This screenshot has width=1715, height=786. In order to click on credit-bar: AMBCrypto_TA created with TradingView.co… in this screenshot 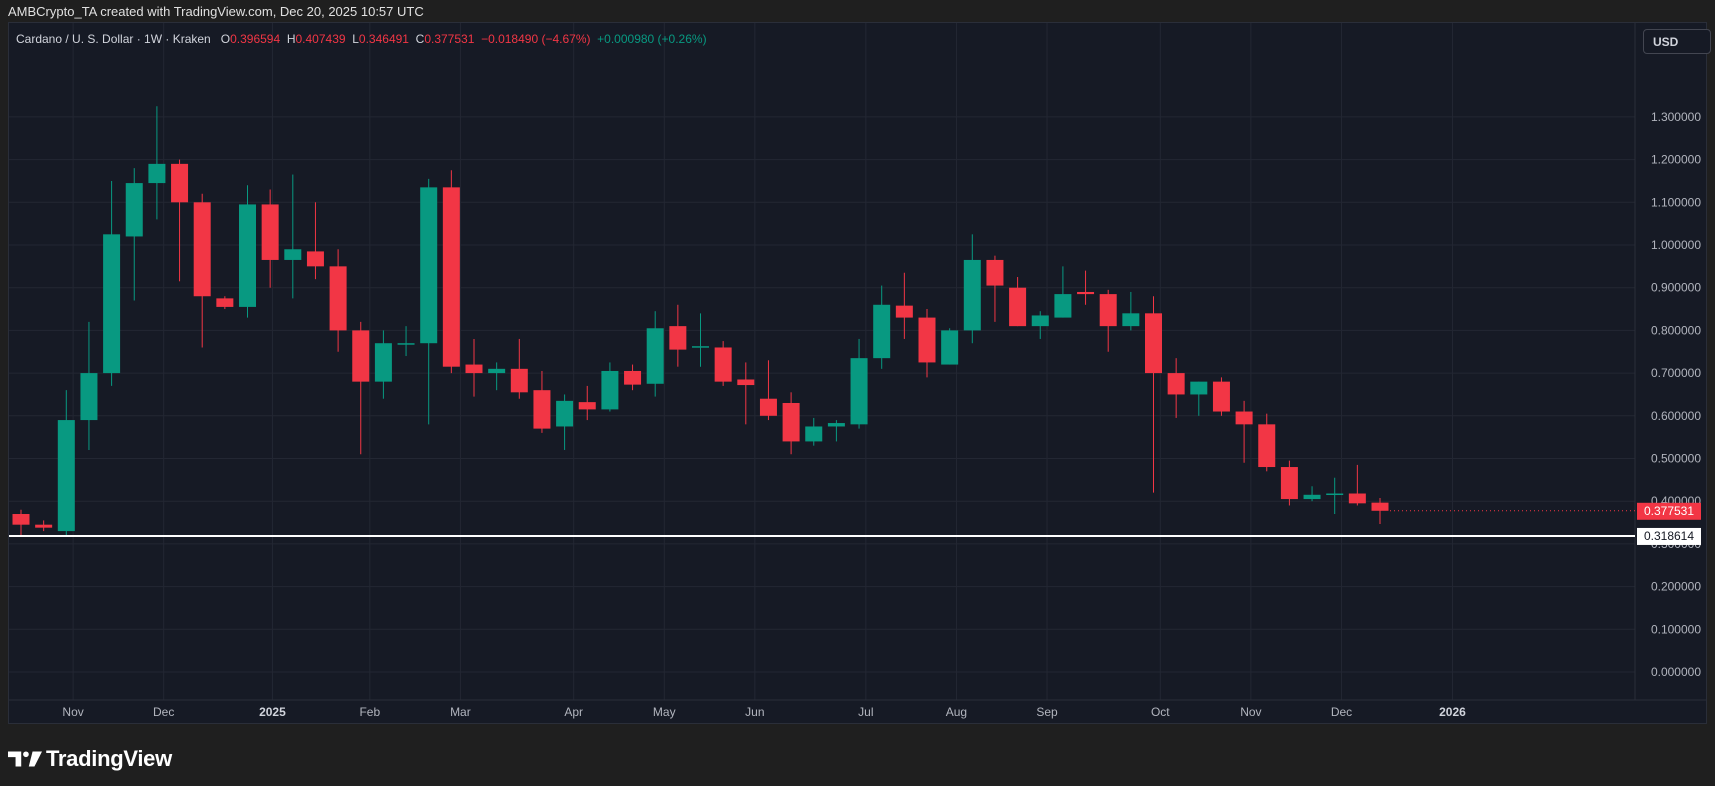, I will do `click(857, 11)`.